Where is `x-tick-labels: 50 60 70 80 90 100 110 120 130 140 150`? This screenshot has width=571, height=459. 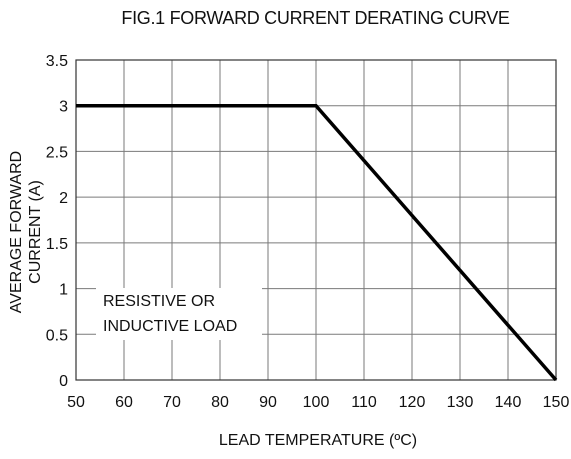
x-tick-labels: 50 60 70 80 90 100 110 120 130 140 150 is located at coordinates (318, 402).